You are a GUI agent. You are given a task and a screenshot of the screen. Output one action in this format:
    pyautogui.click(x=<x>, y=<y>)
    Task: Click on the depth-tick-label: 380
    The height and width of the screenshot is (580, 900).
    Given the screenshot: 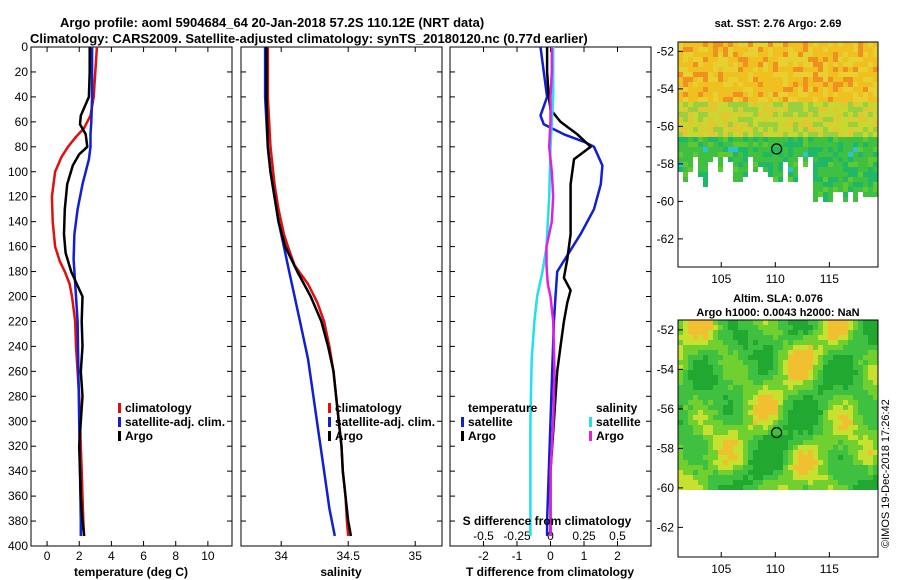 What is the action you would take?
    pyautogui.click(x=18, y=521)
    